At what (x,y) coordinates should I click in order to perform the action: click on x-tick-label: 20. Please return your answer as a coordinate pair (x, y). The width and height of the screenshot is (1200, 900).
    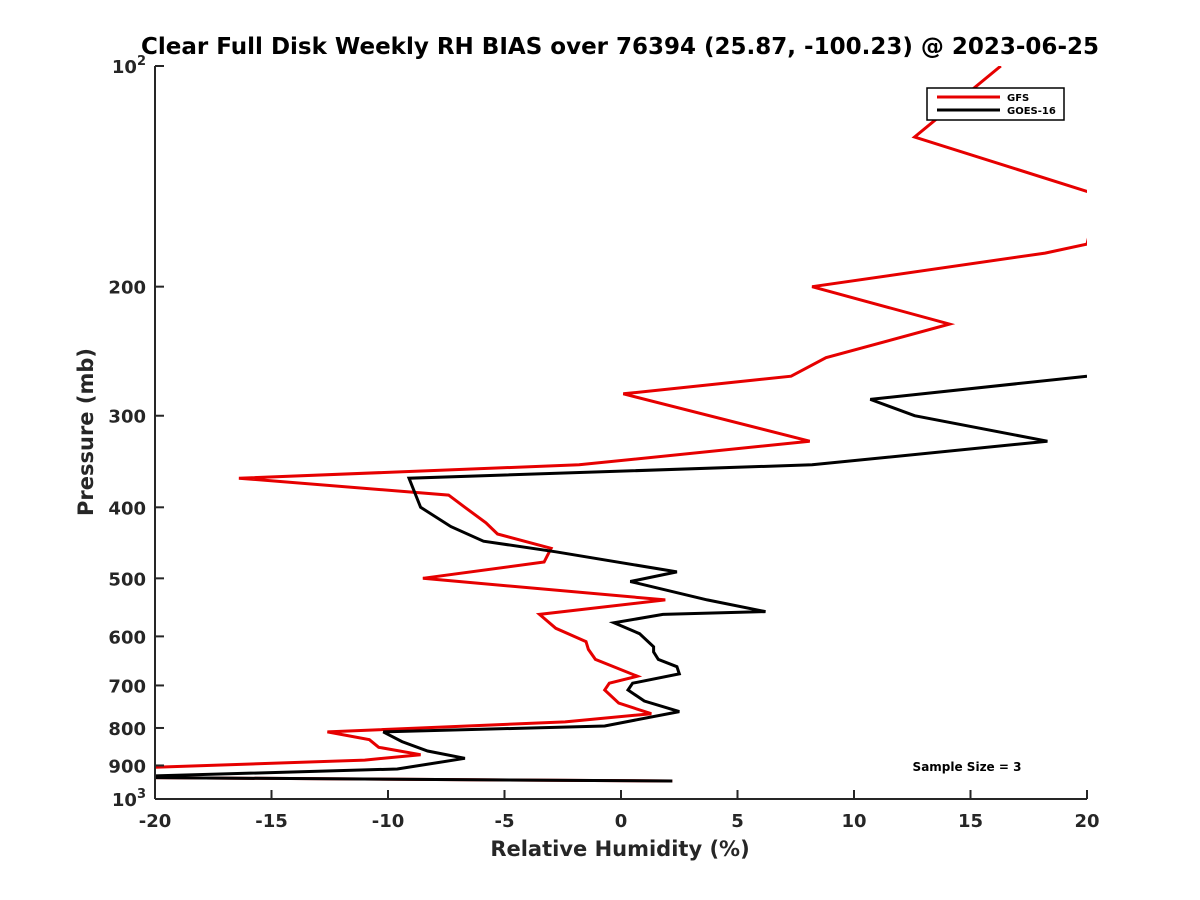
    Looking at the image, I should click on (1086, 821).